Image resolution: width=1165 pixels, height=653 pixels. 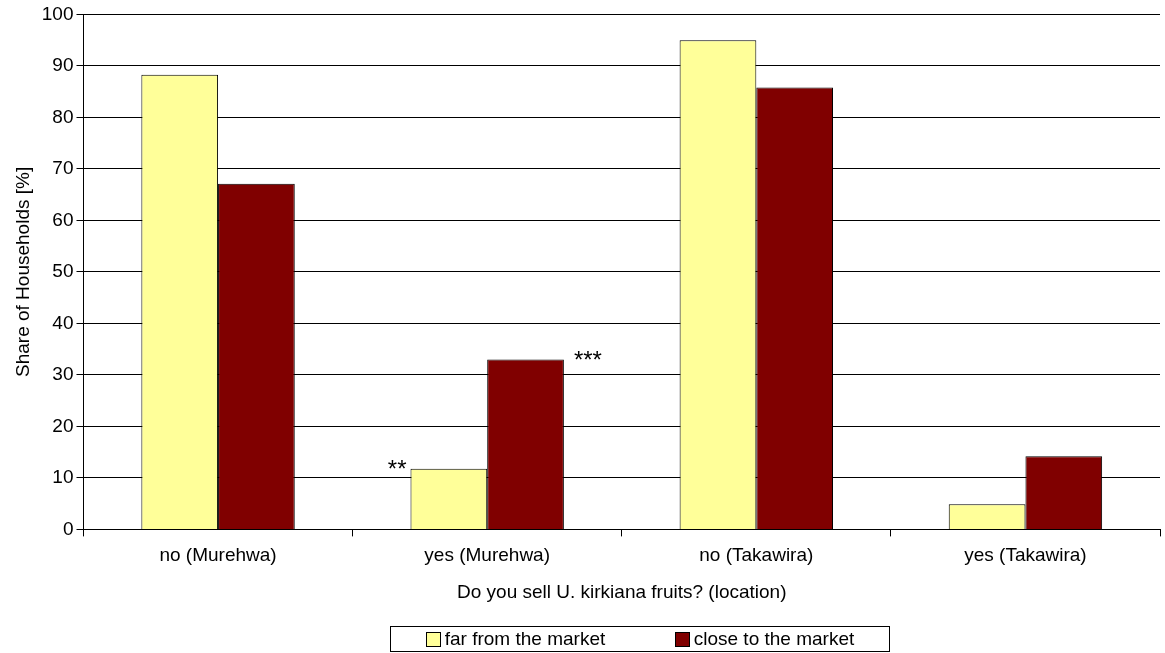 What do you see at coordinates (587, 360) in the screenshot?
I see `annotation: ***` at bounding box center [587, 360].